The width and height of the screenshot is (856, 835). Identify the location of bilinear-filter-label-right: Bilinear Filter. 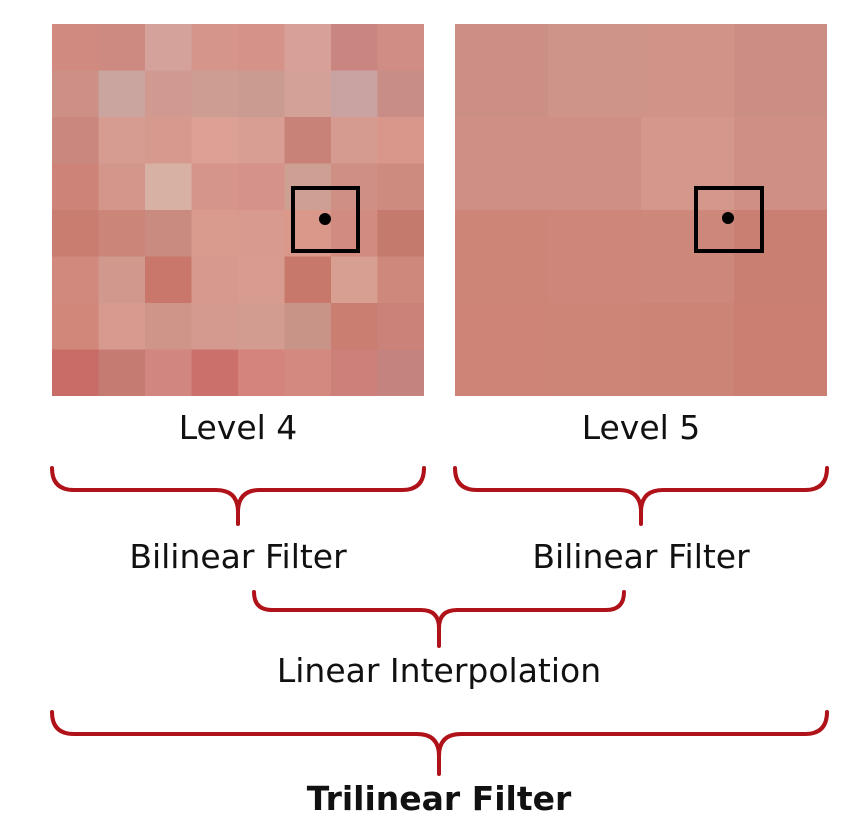
(641, 556).